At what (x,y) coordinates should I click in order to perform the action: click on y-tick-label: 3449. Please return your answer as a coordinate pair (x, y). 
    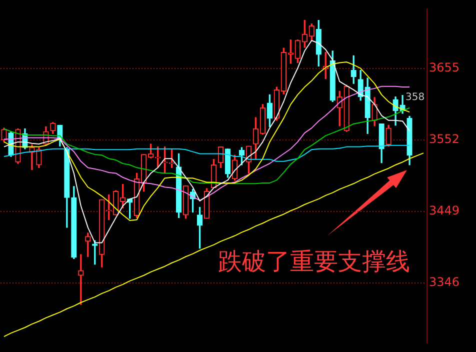
    Looking at the image, I should click on (444, 211).